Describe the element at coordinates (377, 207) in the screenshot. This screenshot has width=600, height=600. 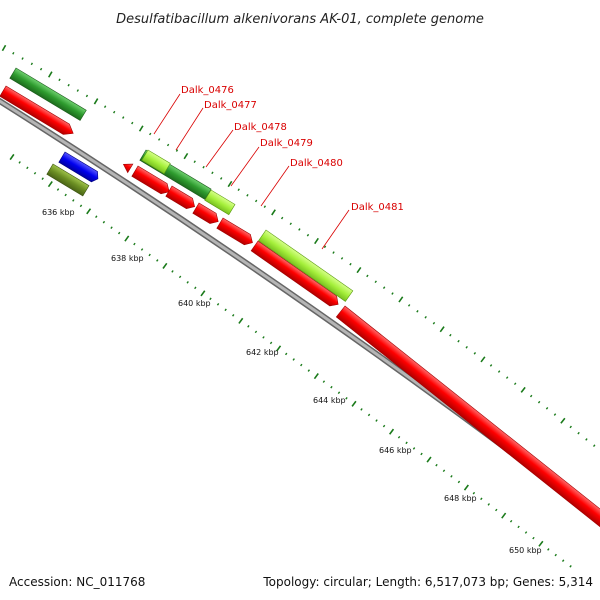
I see `gene-label-dalk-0481: Dalk_0481` at that location.